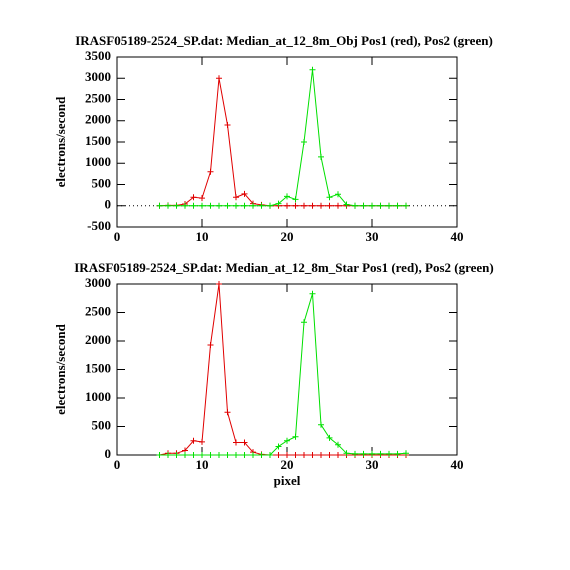 The height and width of the screenshot is (570, 570). Describe the element at coordinates (98, 55) in the screenshot. I see `y-tick-label: 3500` at that location.